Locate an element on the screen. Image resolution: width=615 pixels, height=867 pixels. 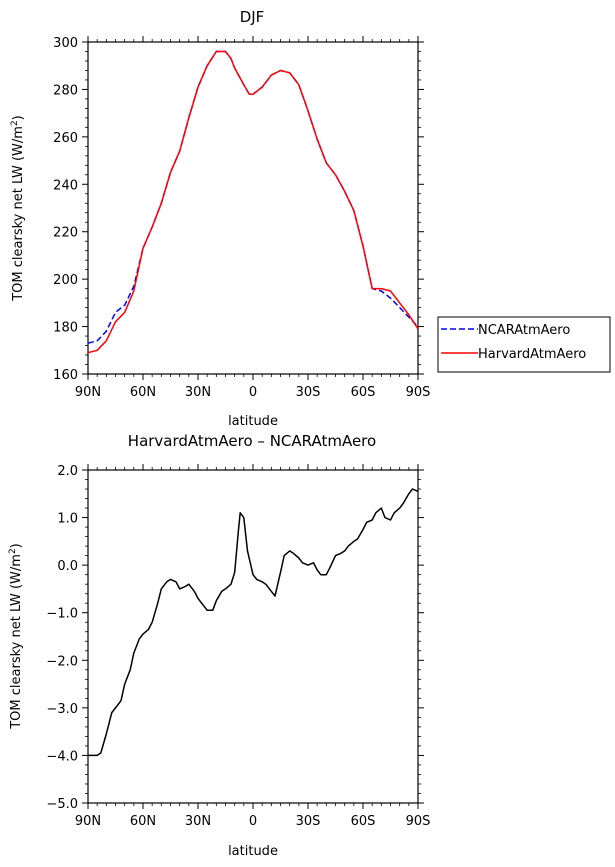
bottom-y-axis-label: TOM clearsky net LW (W/m2) is located at coordinates (16, 636).